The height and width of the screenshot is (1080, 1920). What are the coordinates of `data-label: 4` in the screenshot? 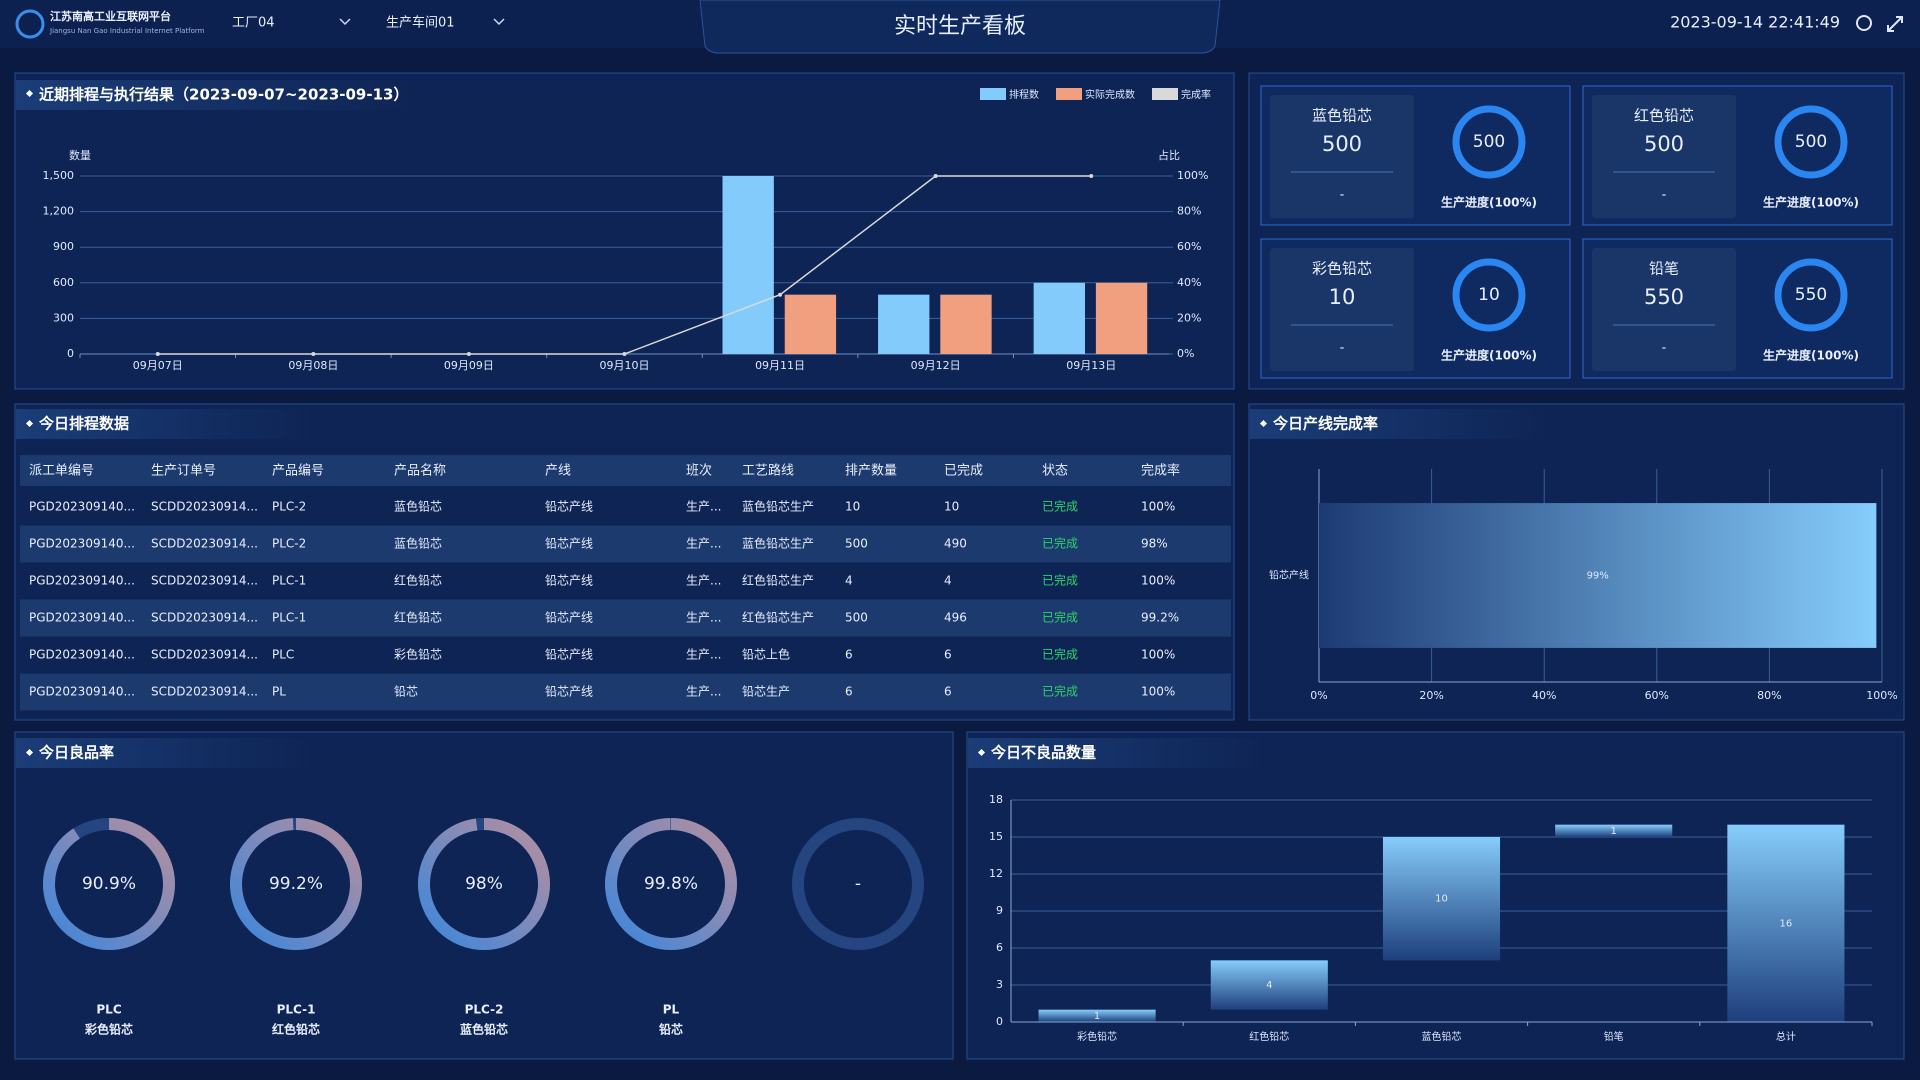 It's located at (1269, 985).